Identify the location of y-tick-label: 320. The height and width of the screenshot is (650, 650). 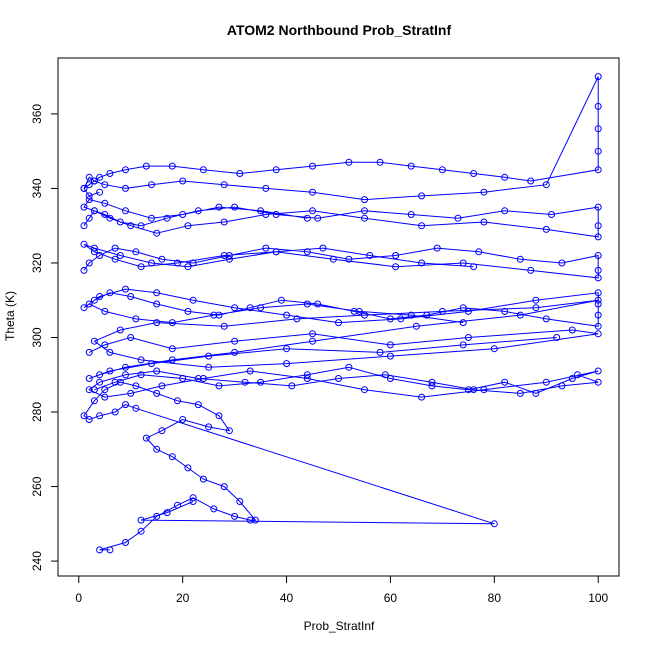
(37, 263).